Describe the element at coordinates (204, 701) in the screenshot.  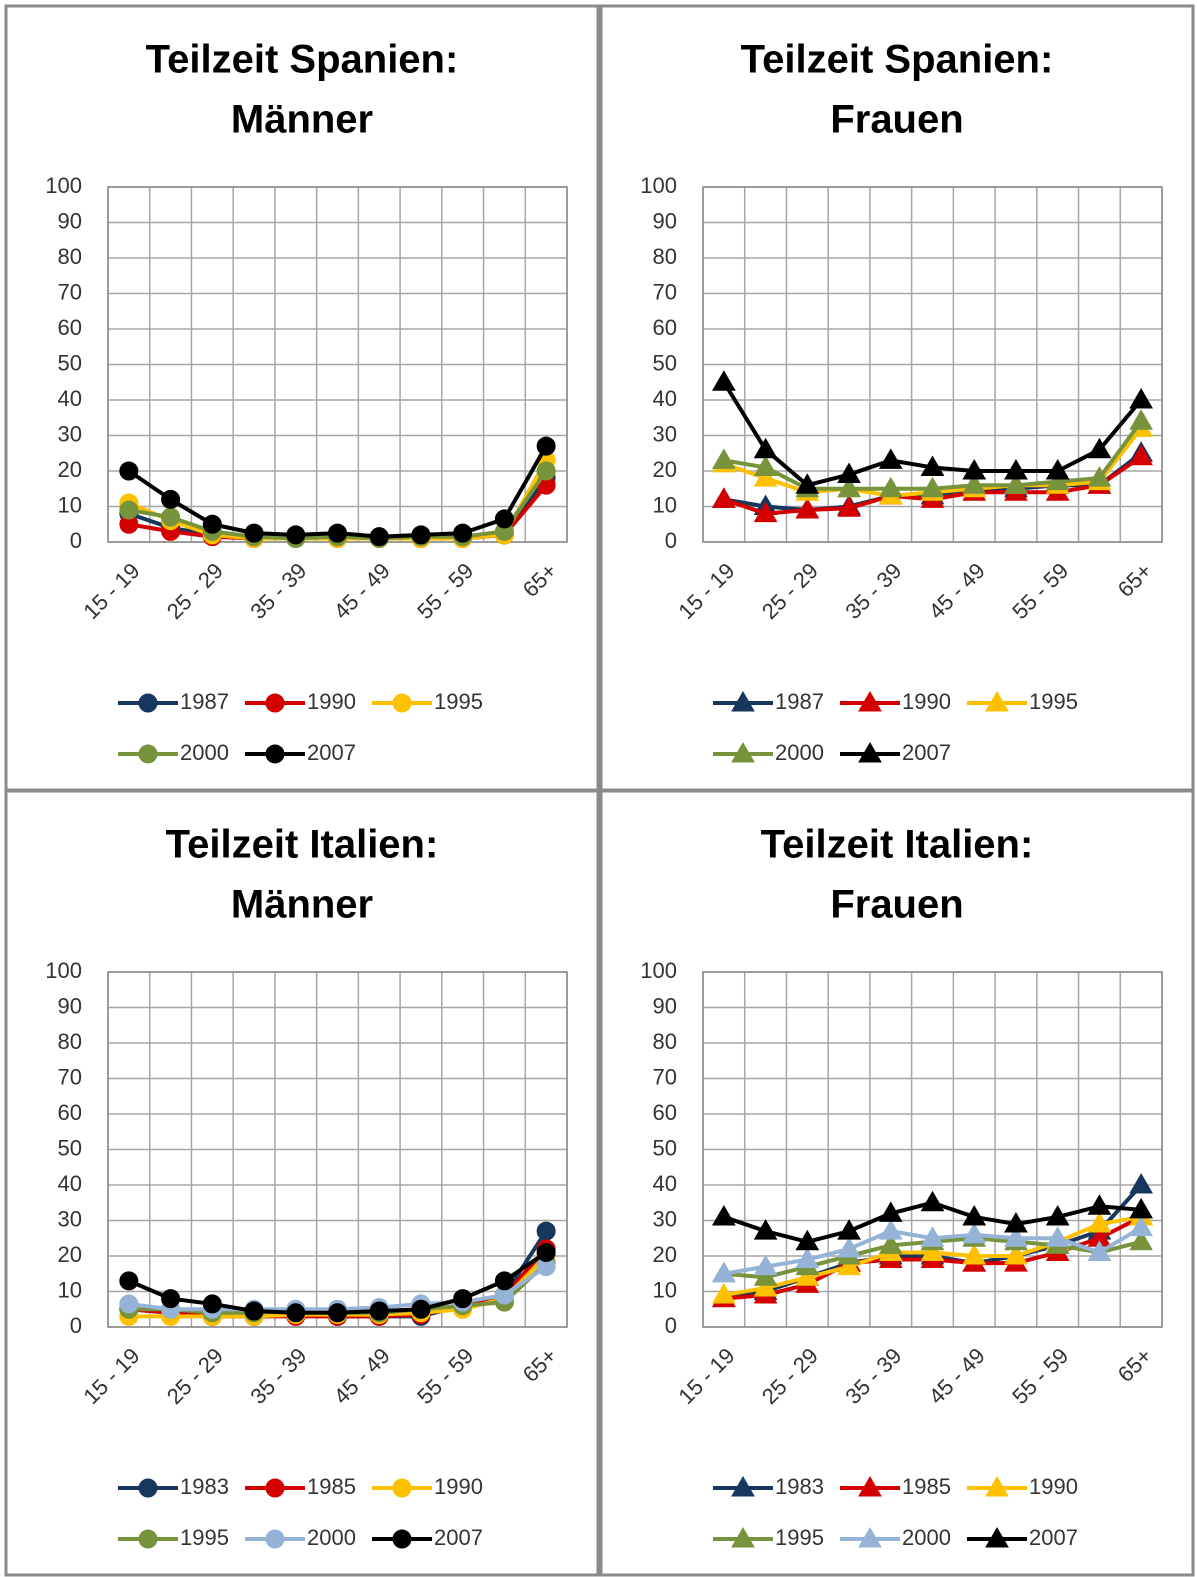
I see `legend-label: 1987` at that location.